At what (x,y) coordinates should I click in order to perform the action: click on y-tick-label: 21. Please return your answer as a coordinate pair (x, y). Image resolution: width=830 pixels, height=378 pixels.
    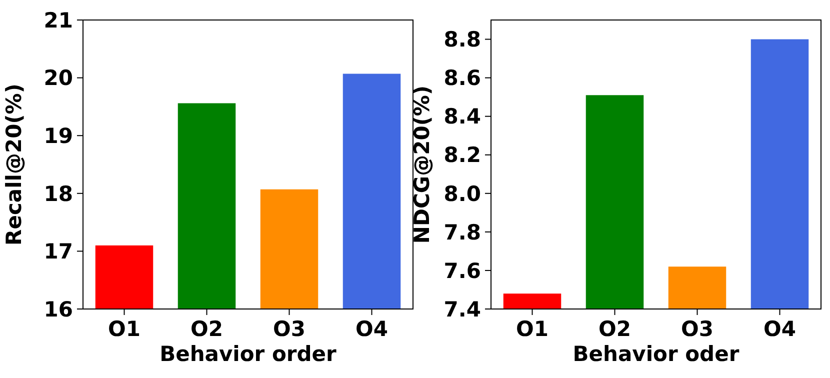
    Looking at the image, I should click on (58, 20).